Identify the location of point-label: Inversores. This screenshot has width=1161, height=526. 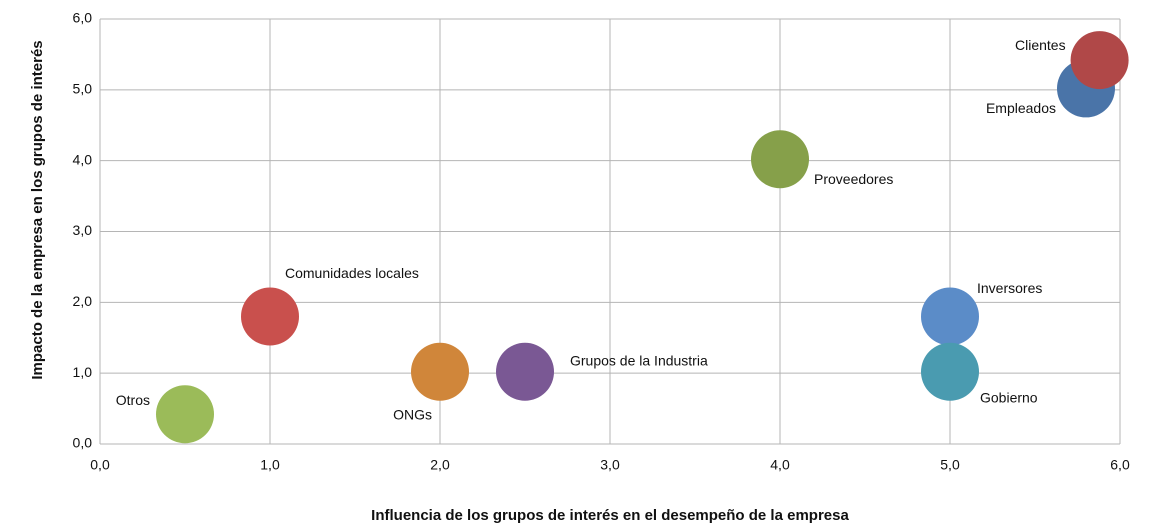
(1009, 288).